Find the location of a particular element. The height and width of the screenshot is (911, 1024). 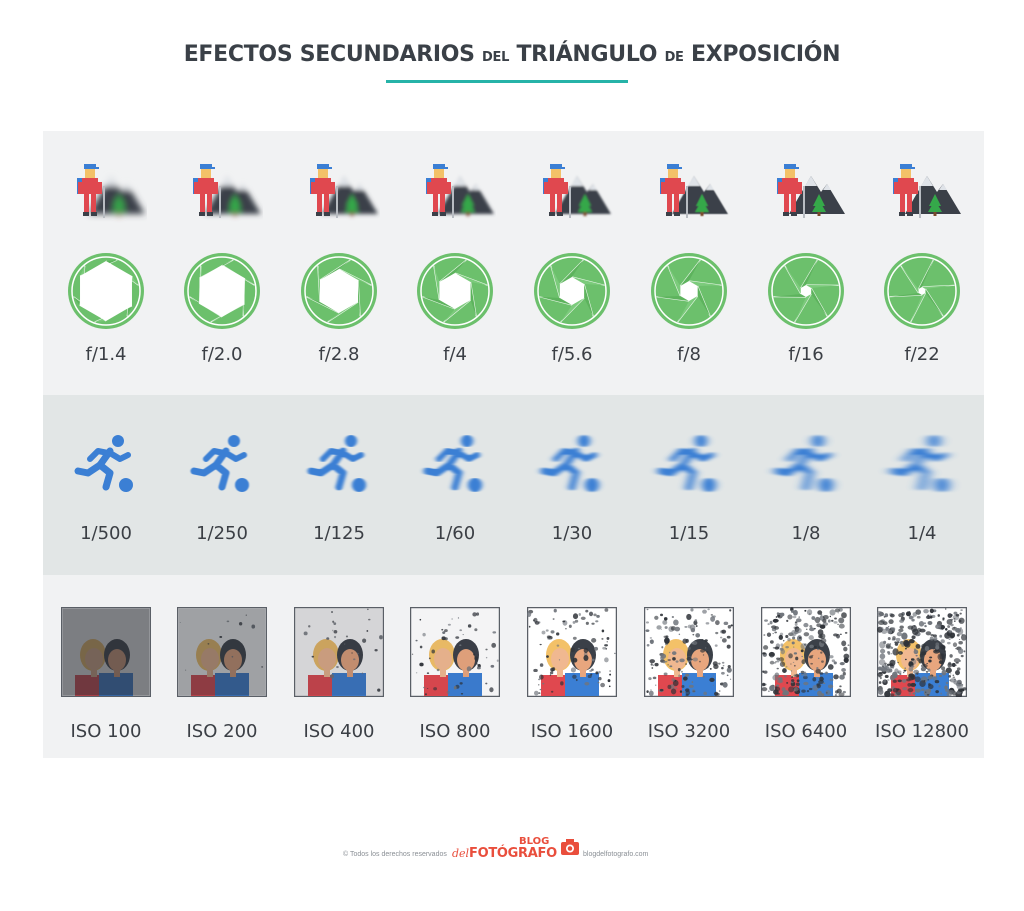

title-part-3: TRIÁNGULO is located at coordinates (587, 54).